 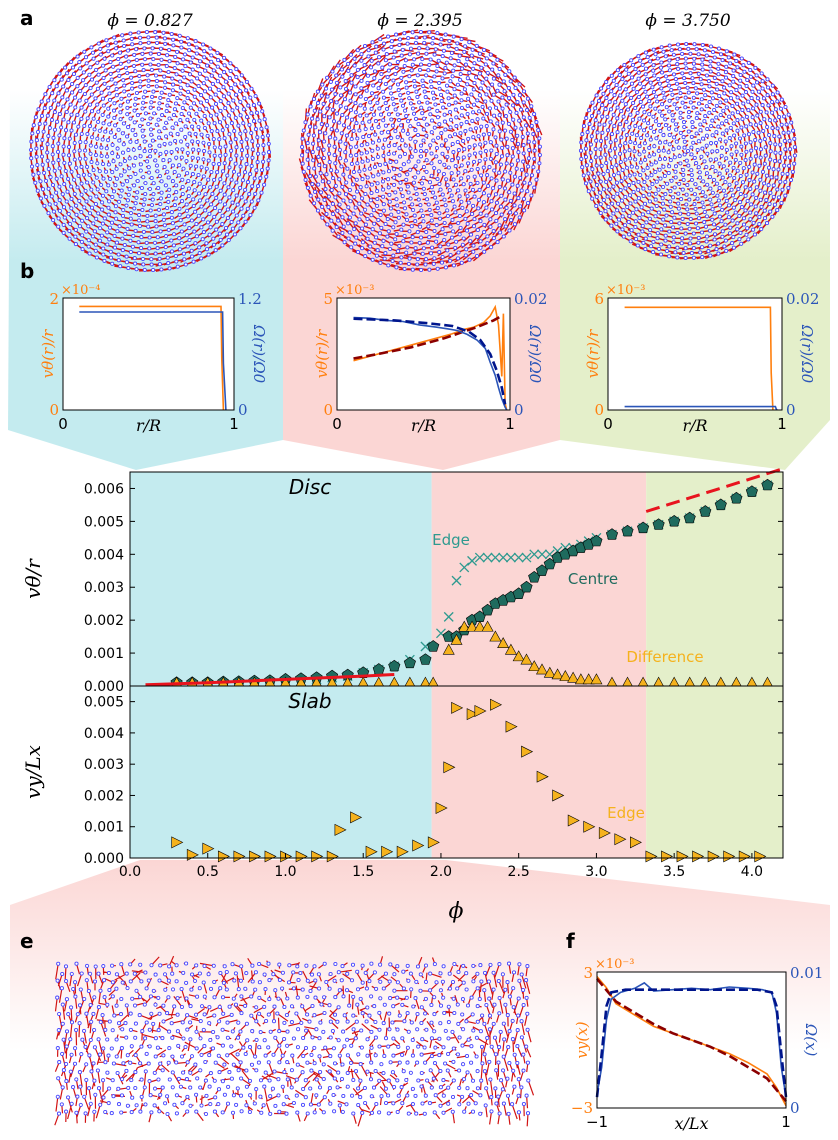 I want to click on annotation-difference: Difference, so click(x=664, y=657).